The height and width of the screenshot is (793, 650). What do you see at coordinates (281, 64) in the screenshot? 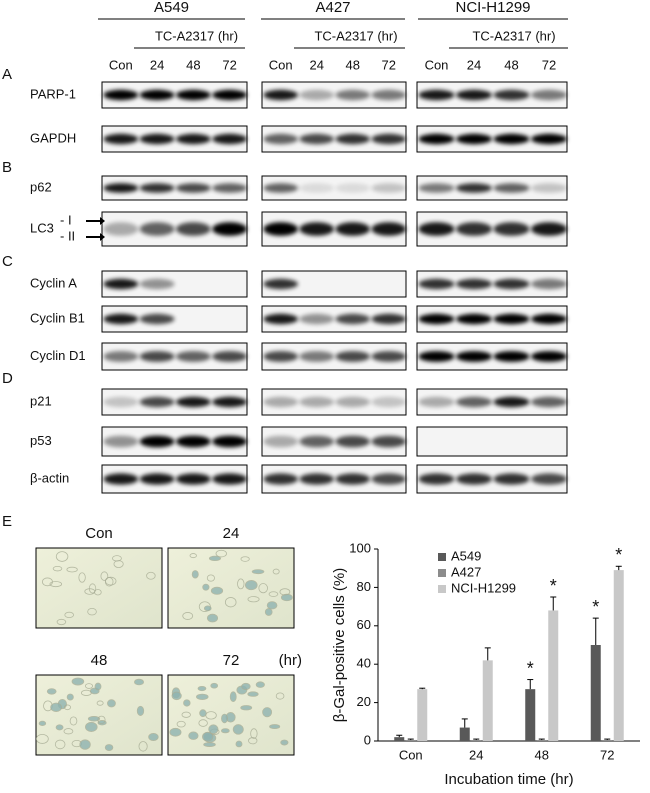
I see `lane-label: Con` at bounding box center [281, 64].